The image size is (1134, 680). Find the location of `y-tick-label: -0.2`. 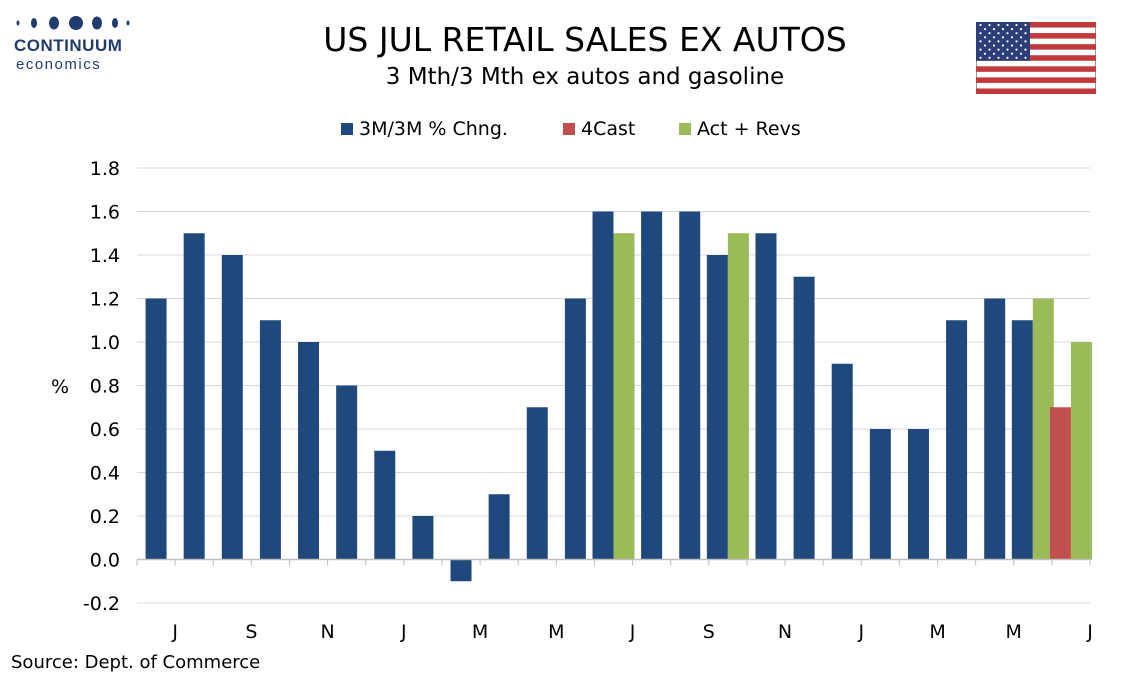

y-tick-label: -0.2 is located at coordinates (101, 604).